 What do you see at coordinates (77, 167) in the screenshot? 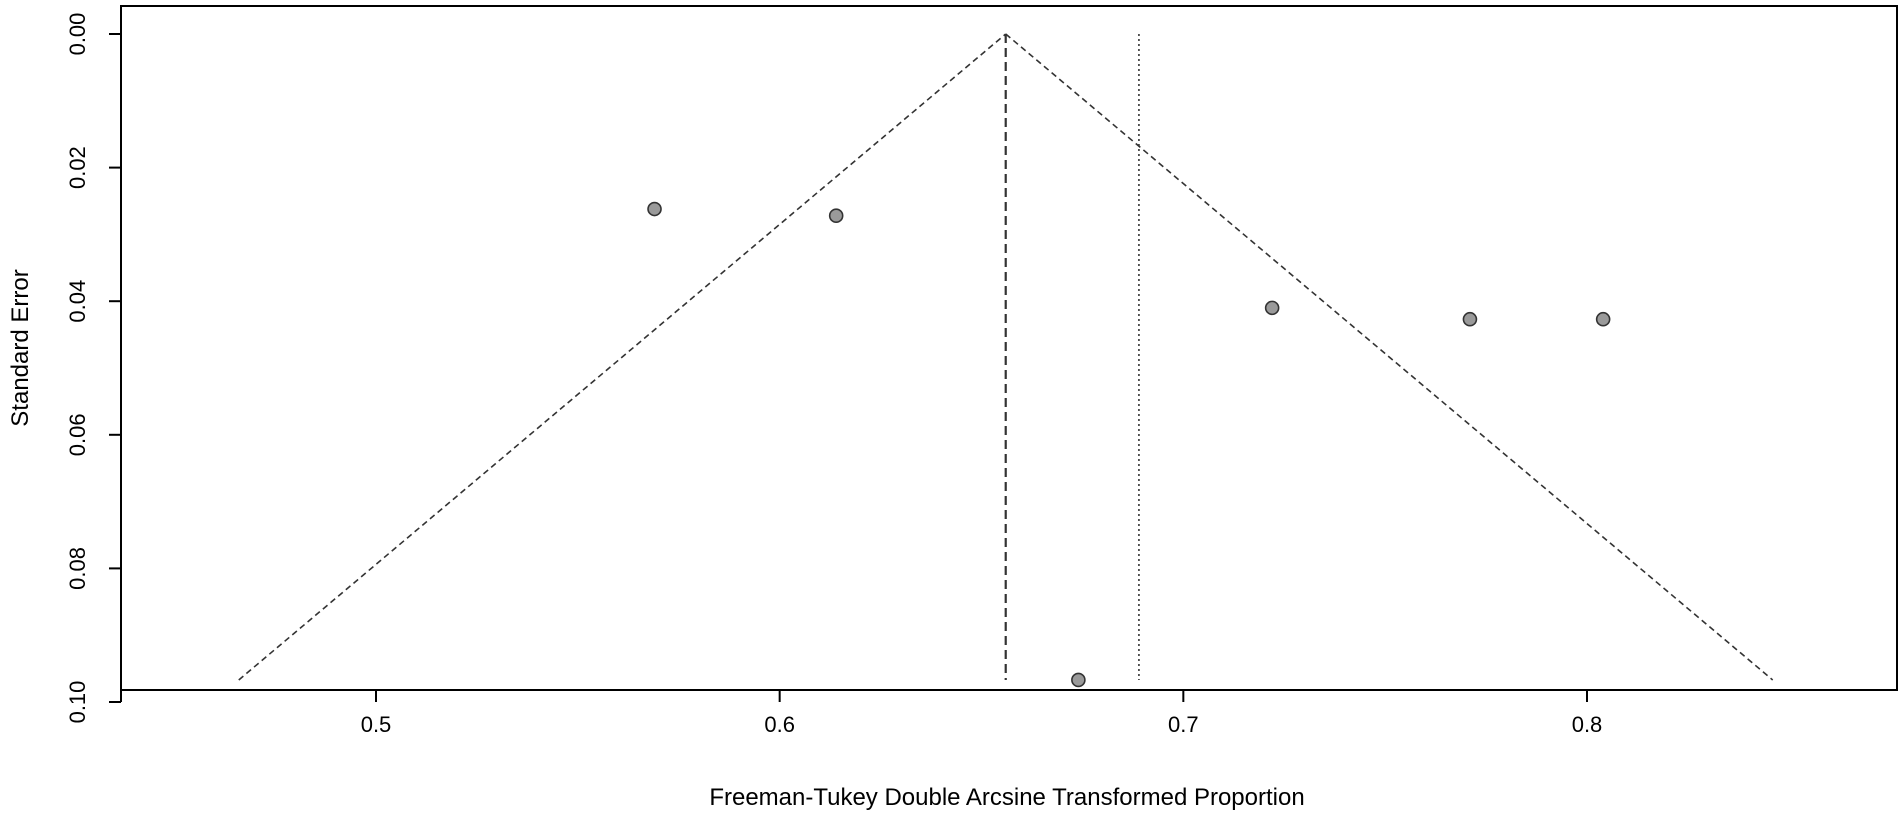
I see `y-tick-label-1: 0.02` at bounding box center [77, 167].